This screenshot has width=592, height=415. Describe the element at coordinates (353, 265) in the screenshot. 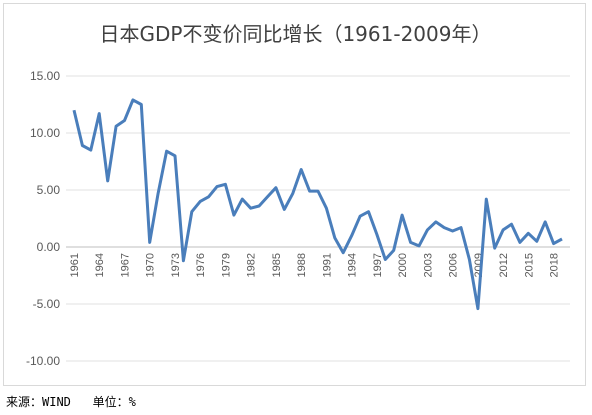

I see `x-tick-label: 1994` at that location.